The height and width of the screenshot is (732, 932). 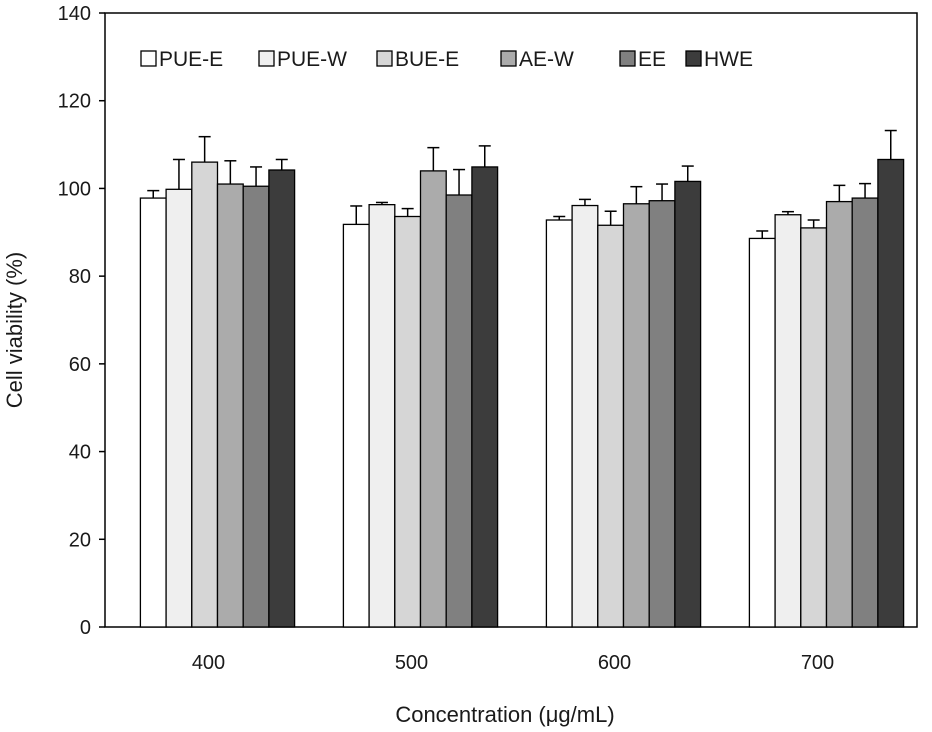 I want to click on y-tick-label: 20, so click(x=80, y=540).